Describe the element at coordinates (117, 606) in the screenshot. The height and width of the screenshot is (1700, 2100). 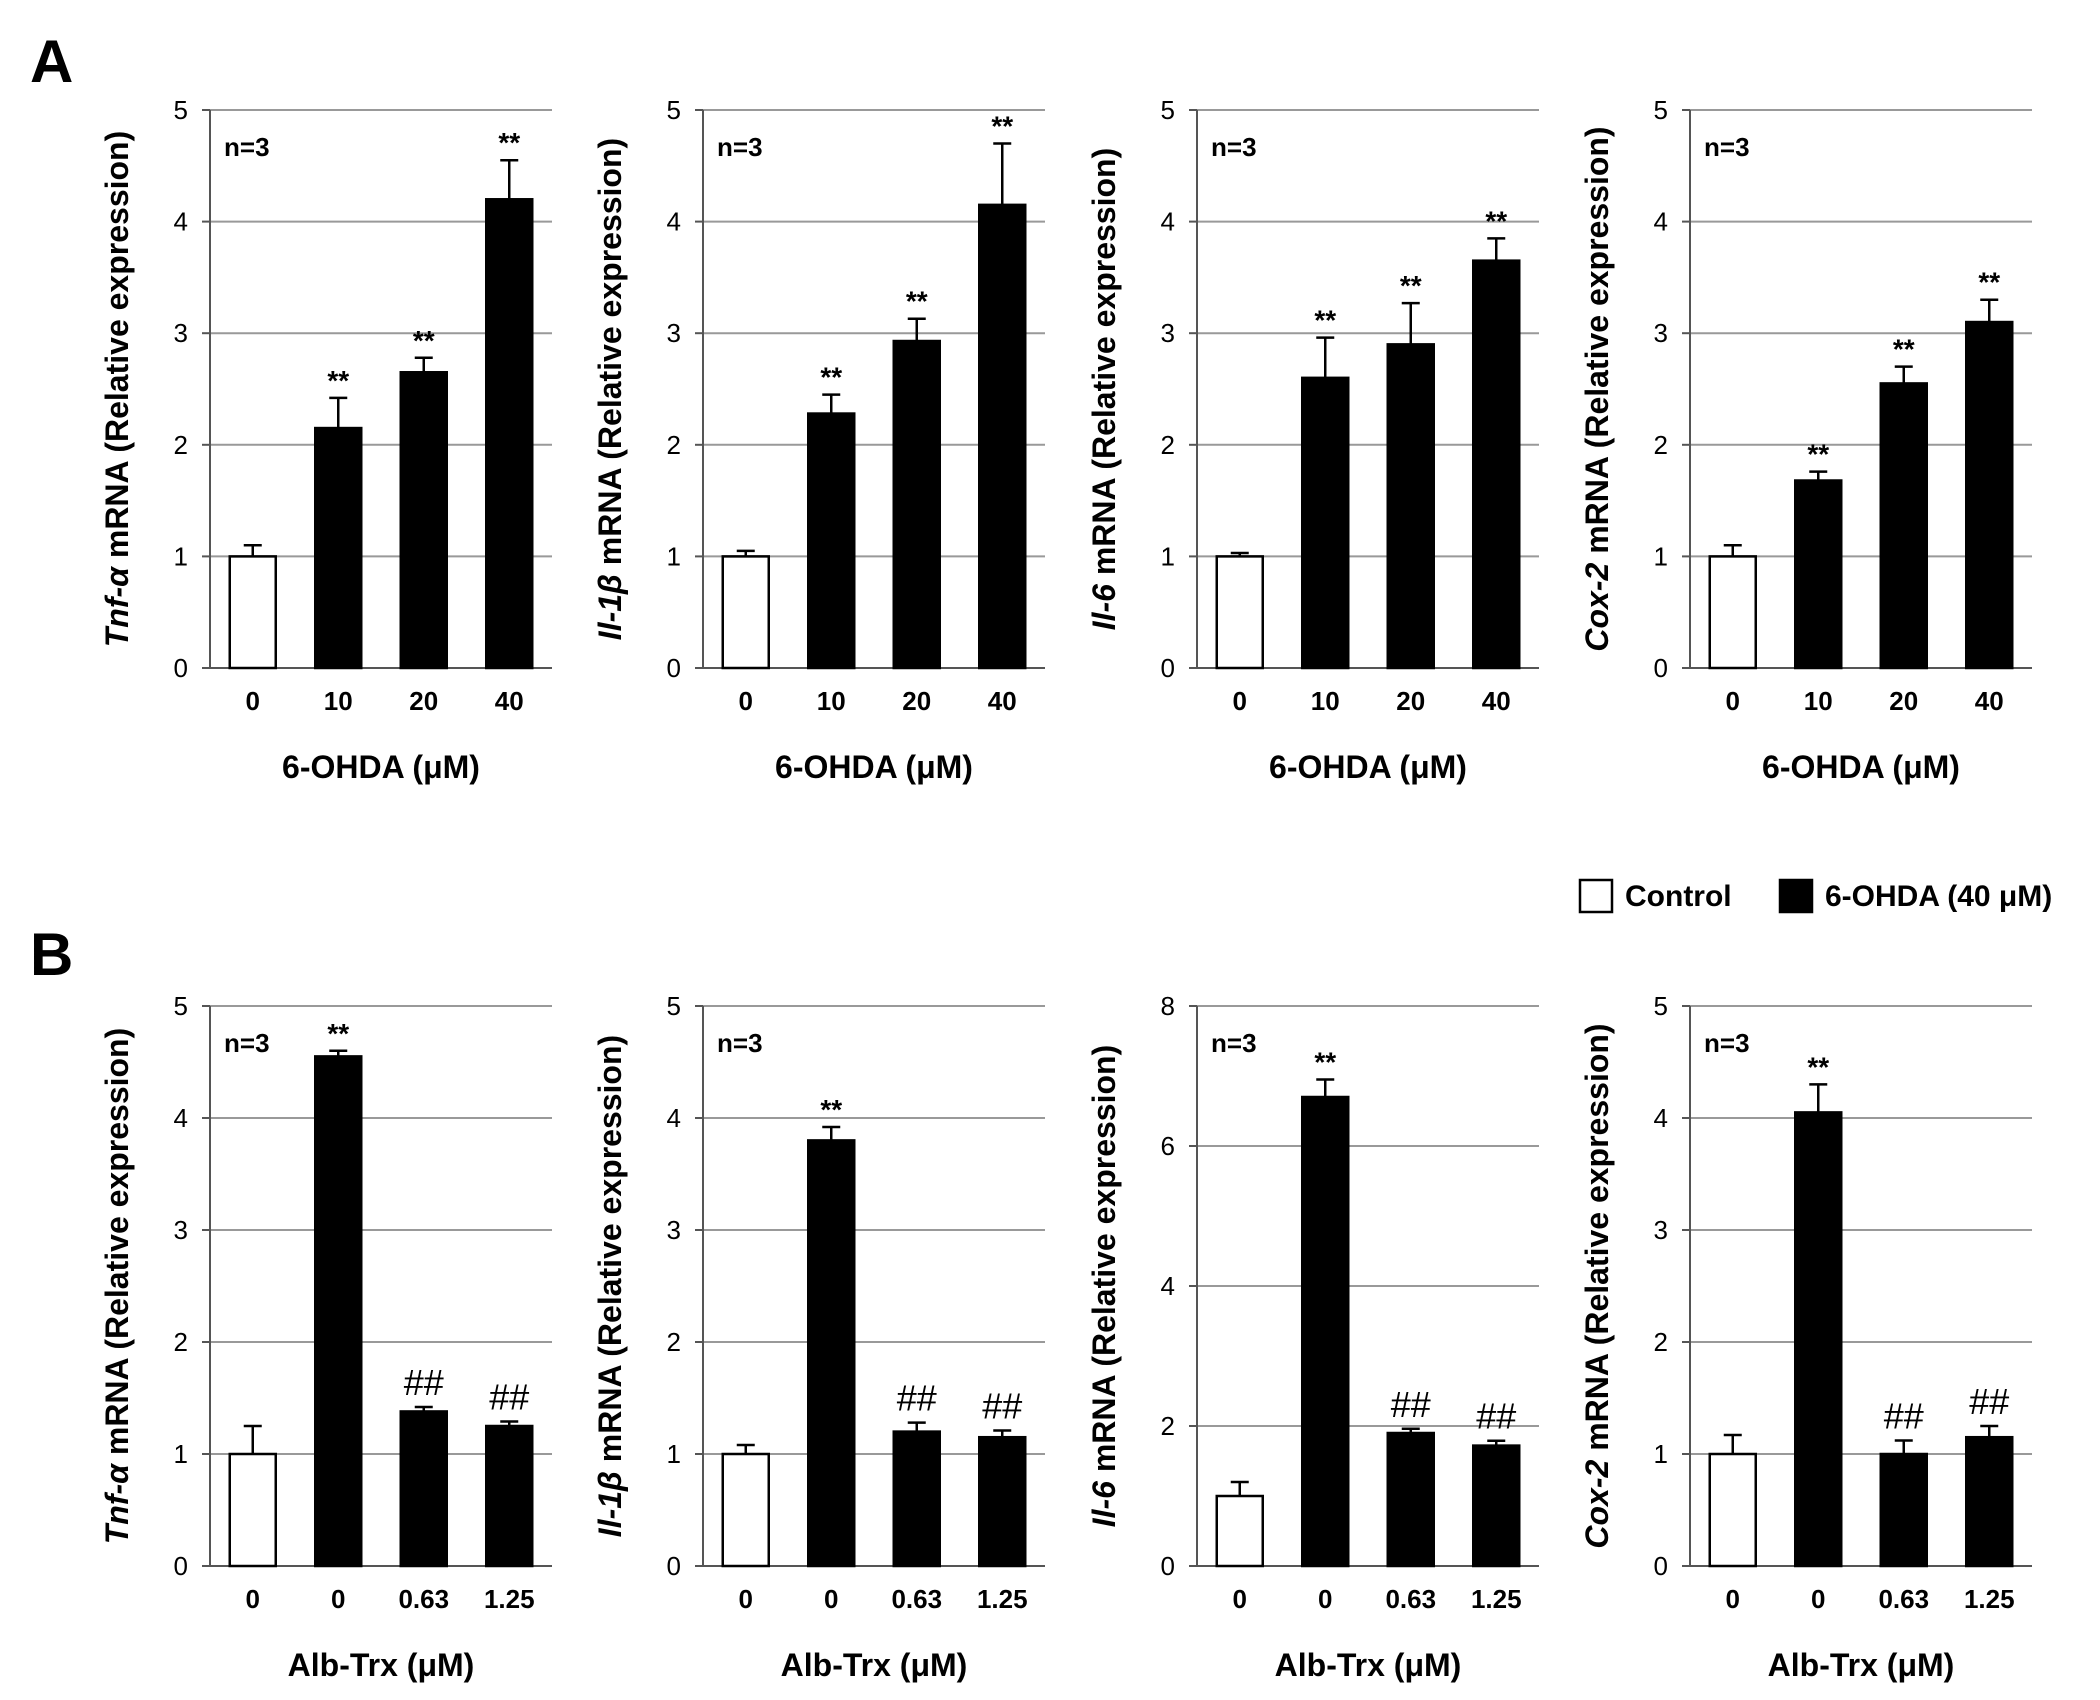
I see `y-axis-title-gene: Tnf-α` at that location.